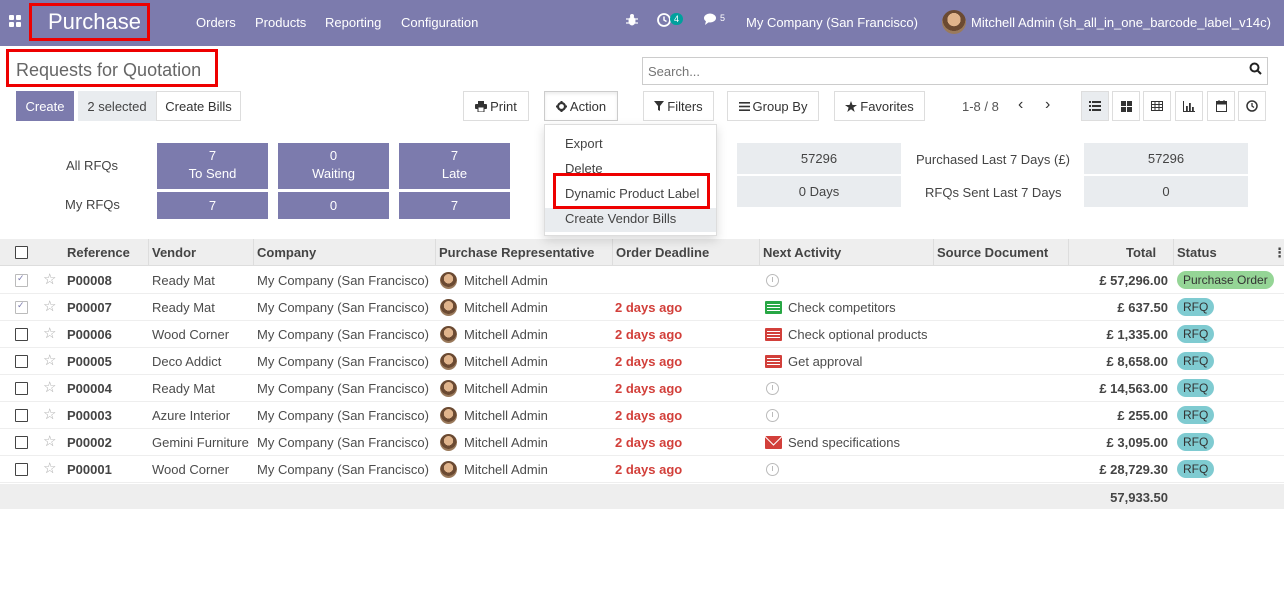  What do you see at coordinates (353, 22) in the screenshot?
I see `menu-reporting: Reporting` at bounding box center [353, 22].